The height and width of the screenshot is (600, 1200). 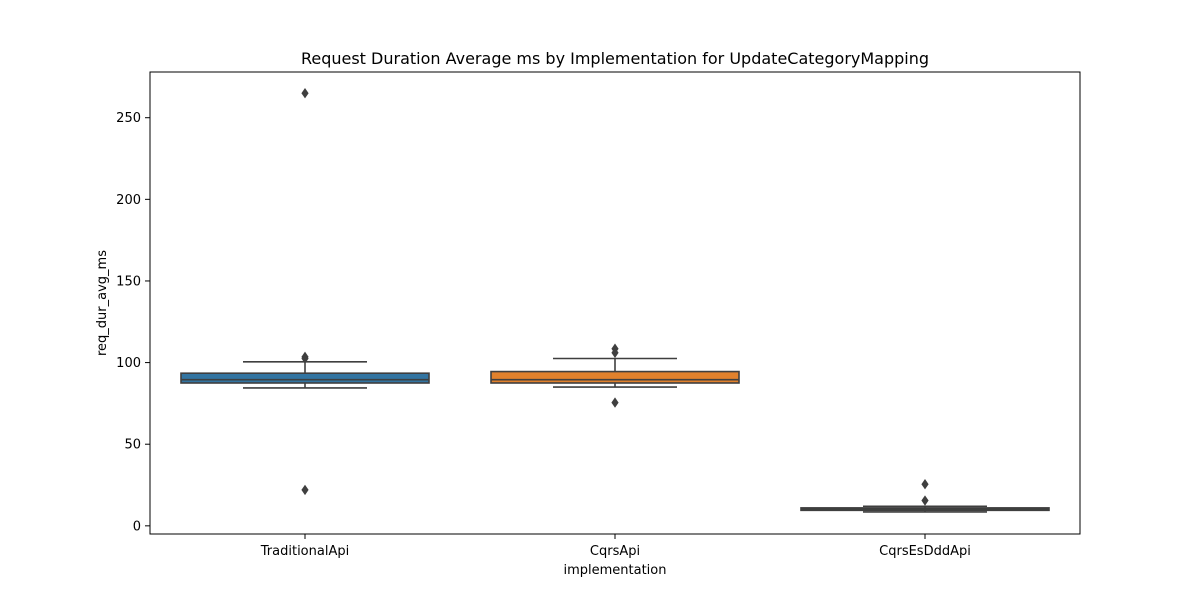 I want to click on y-tick-label: 0, so click(x=137, y=526).